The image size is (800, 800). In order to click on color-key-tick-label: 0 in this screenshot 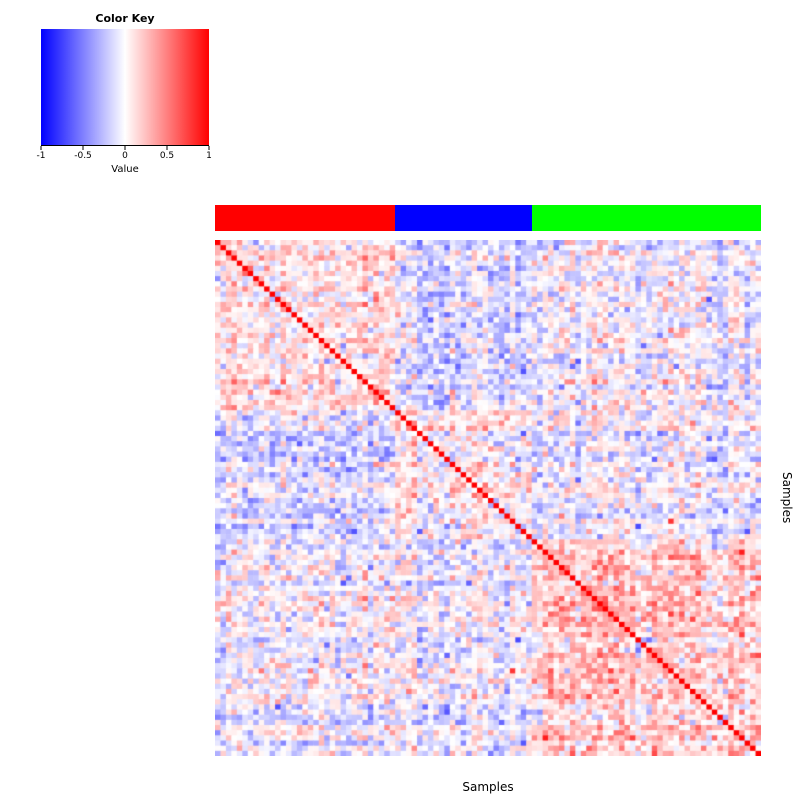, I will do `click(125, 156)`.